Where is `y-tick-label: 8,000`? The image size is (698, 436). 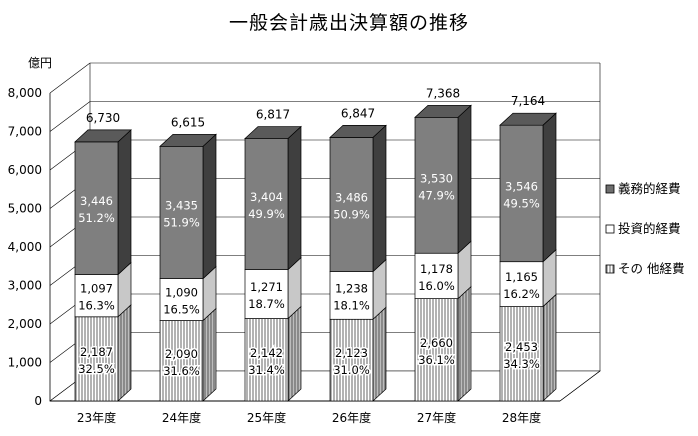 y-tick-label: 8,000 is located at coordinates (25, 93).